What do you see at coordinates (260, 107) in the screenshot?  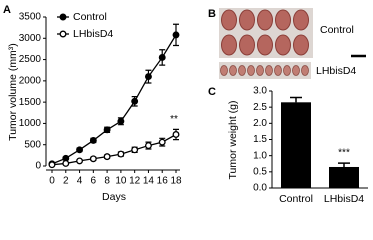 I see `y-tick-label: 2.5` at bounding box center [260, 107].